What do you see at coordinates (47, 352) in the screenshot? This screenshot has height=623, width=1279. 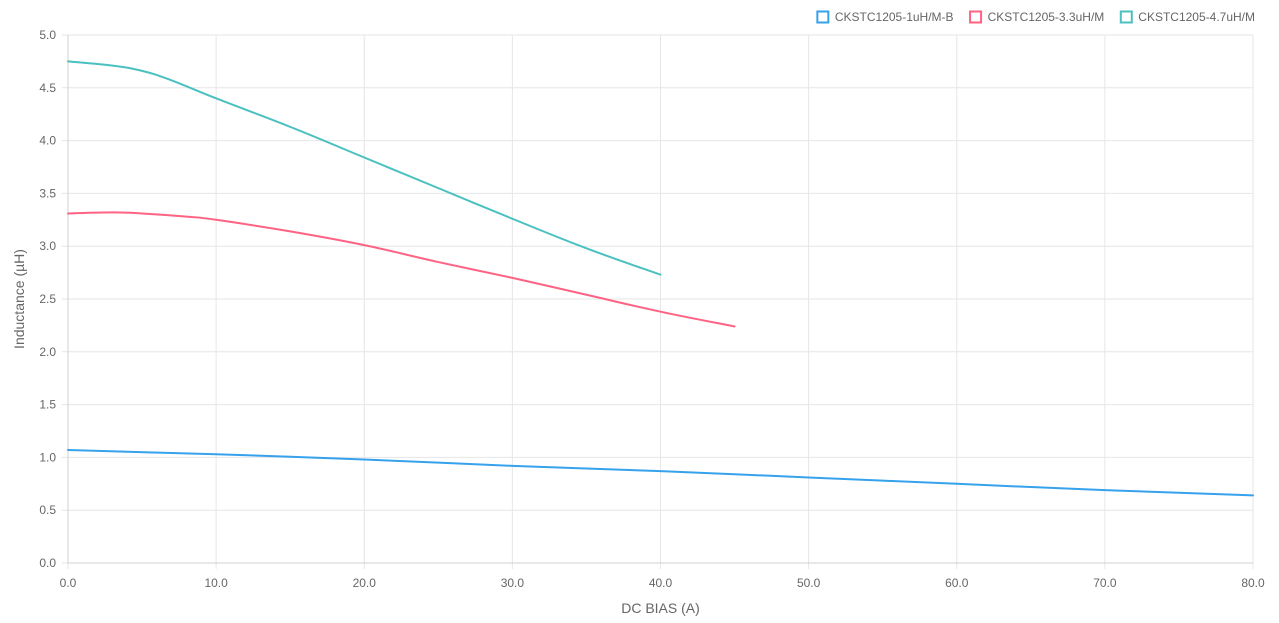 I see `y-tick-label: 2.0` at bounding box center [47, 352].